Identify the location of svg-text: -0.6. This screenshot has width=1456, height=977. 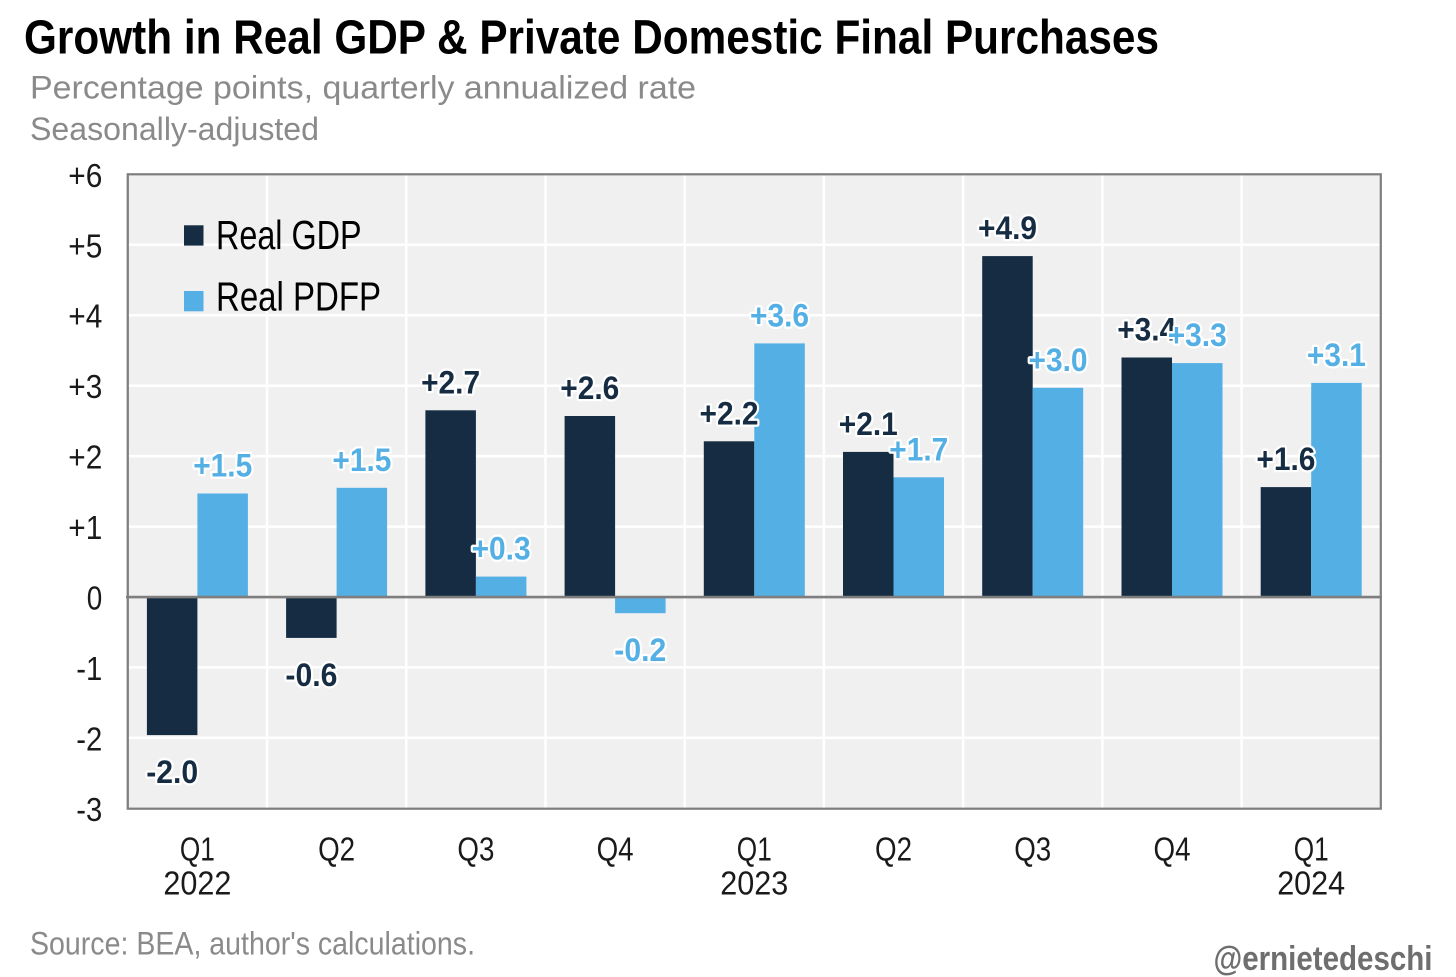
(311, 675).